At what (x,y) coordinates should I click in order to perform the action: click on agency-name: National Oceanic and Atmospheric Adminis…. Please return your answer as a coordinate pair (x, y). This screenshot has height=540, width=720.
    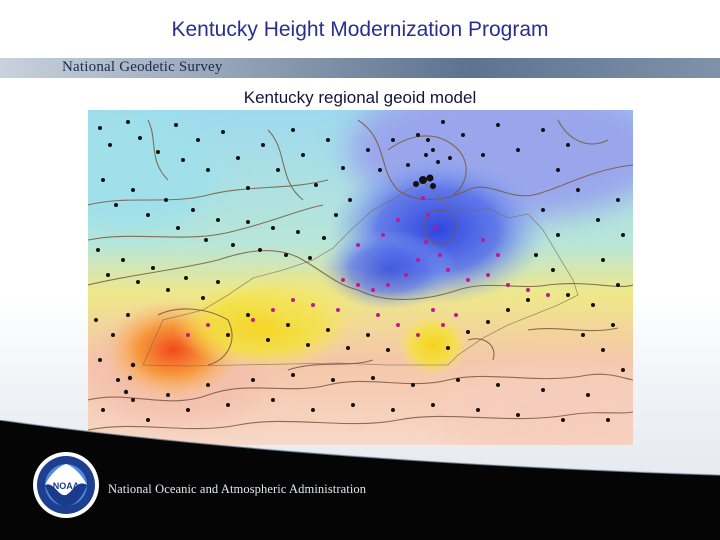
    Looking at the image, I should click on (237, 489).